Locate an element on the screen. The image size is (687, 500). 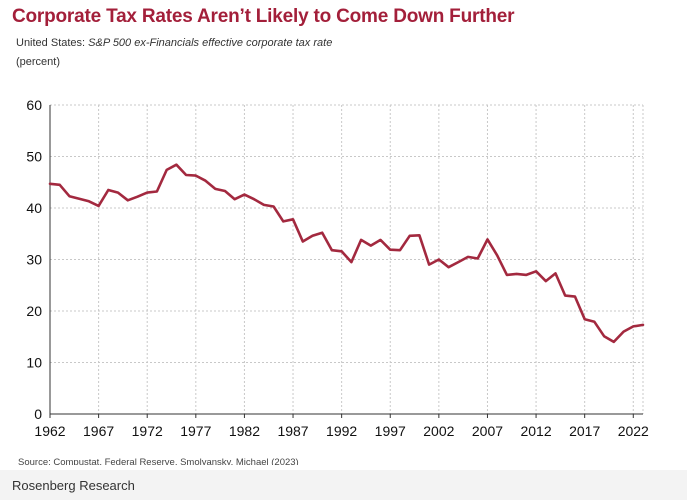
x-tick-label: 1992 is located at coordinates (341, 431).